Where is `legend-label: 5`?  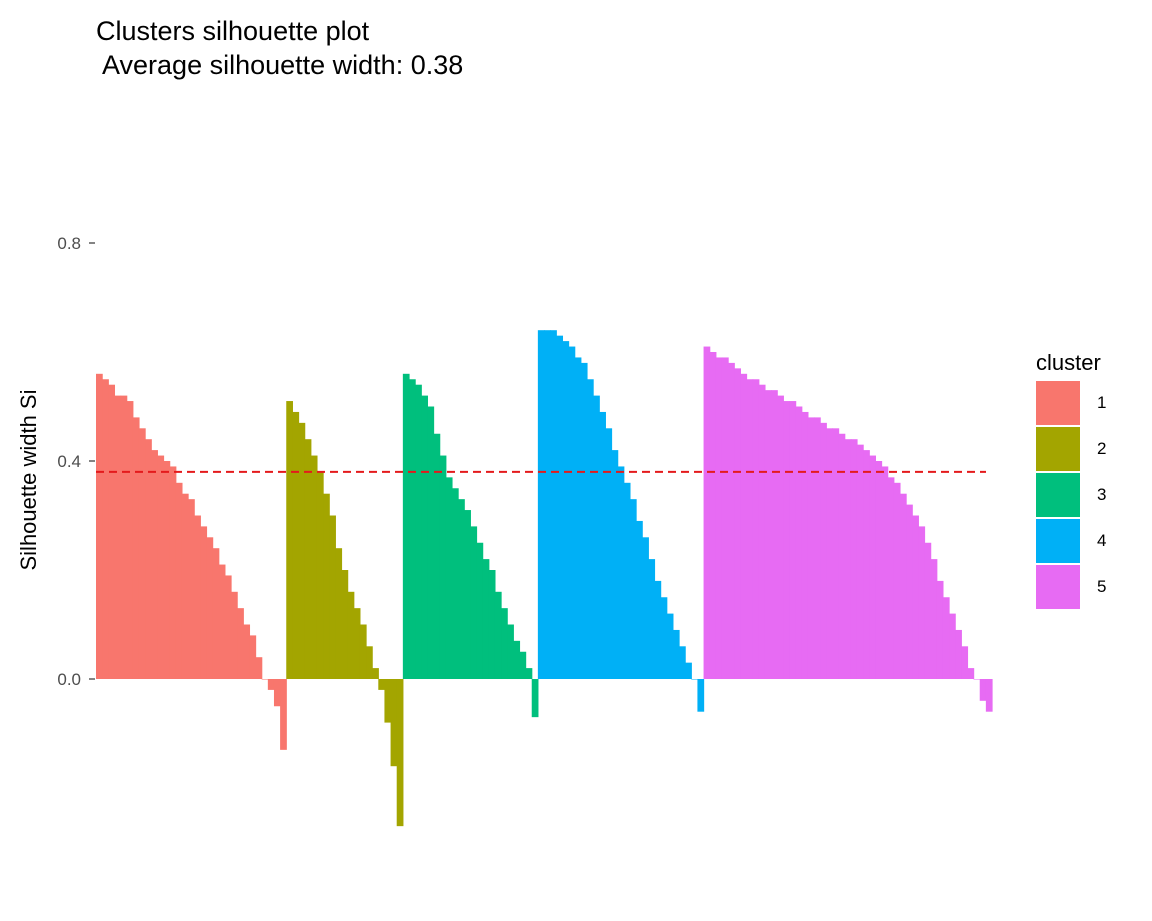 legend-label: 5 is located at coordinates (1102, 586).